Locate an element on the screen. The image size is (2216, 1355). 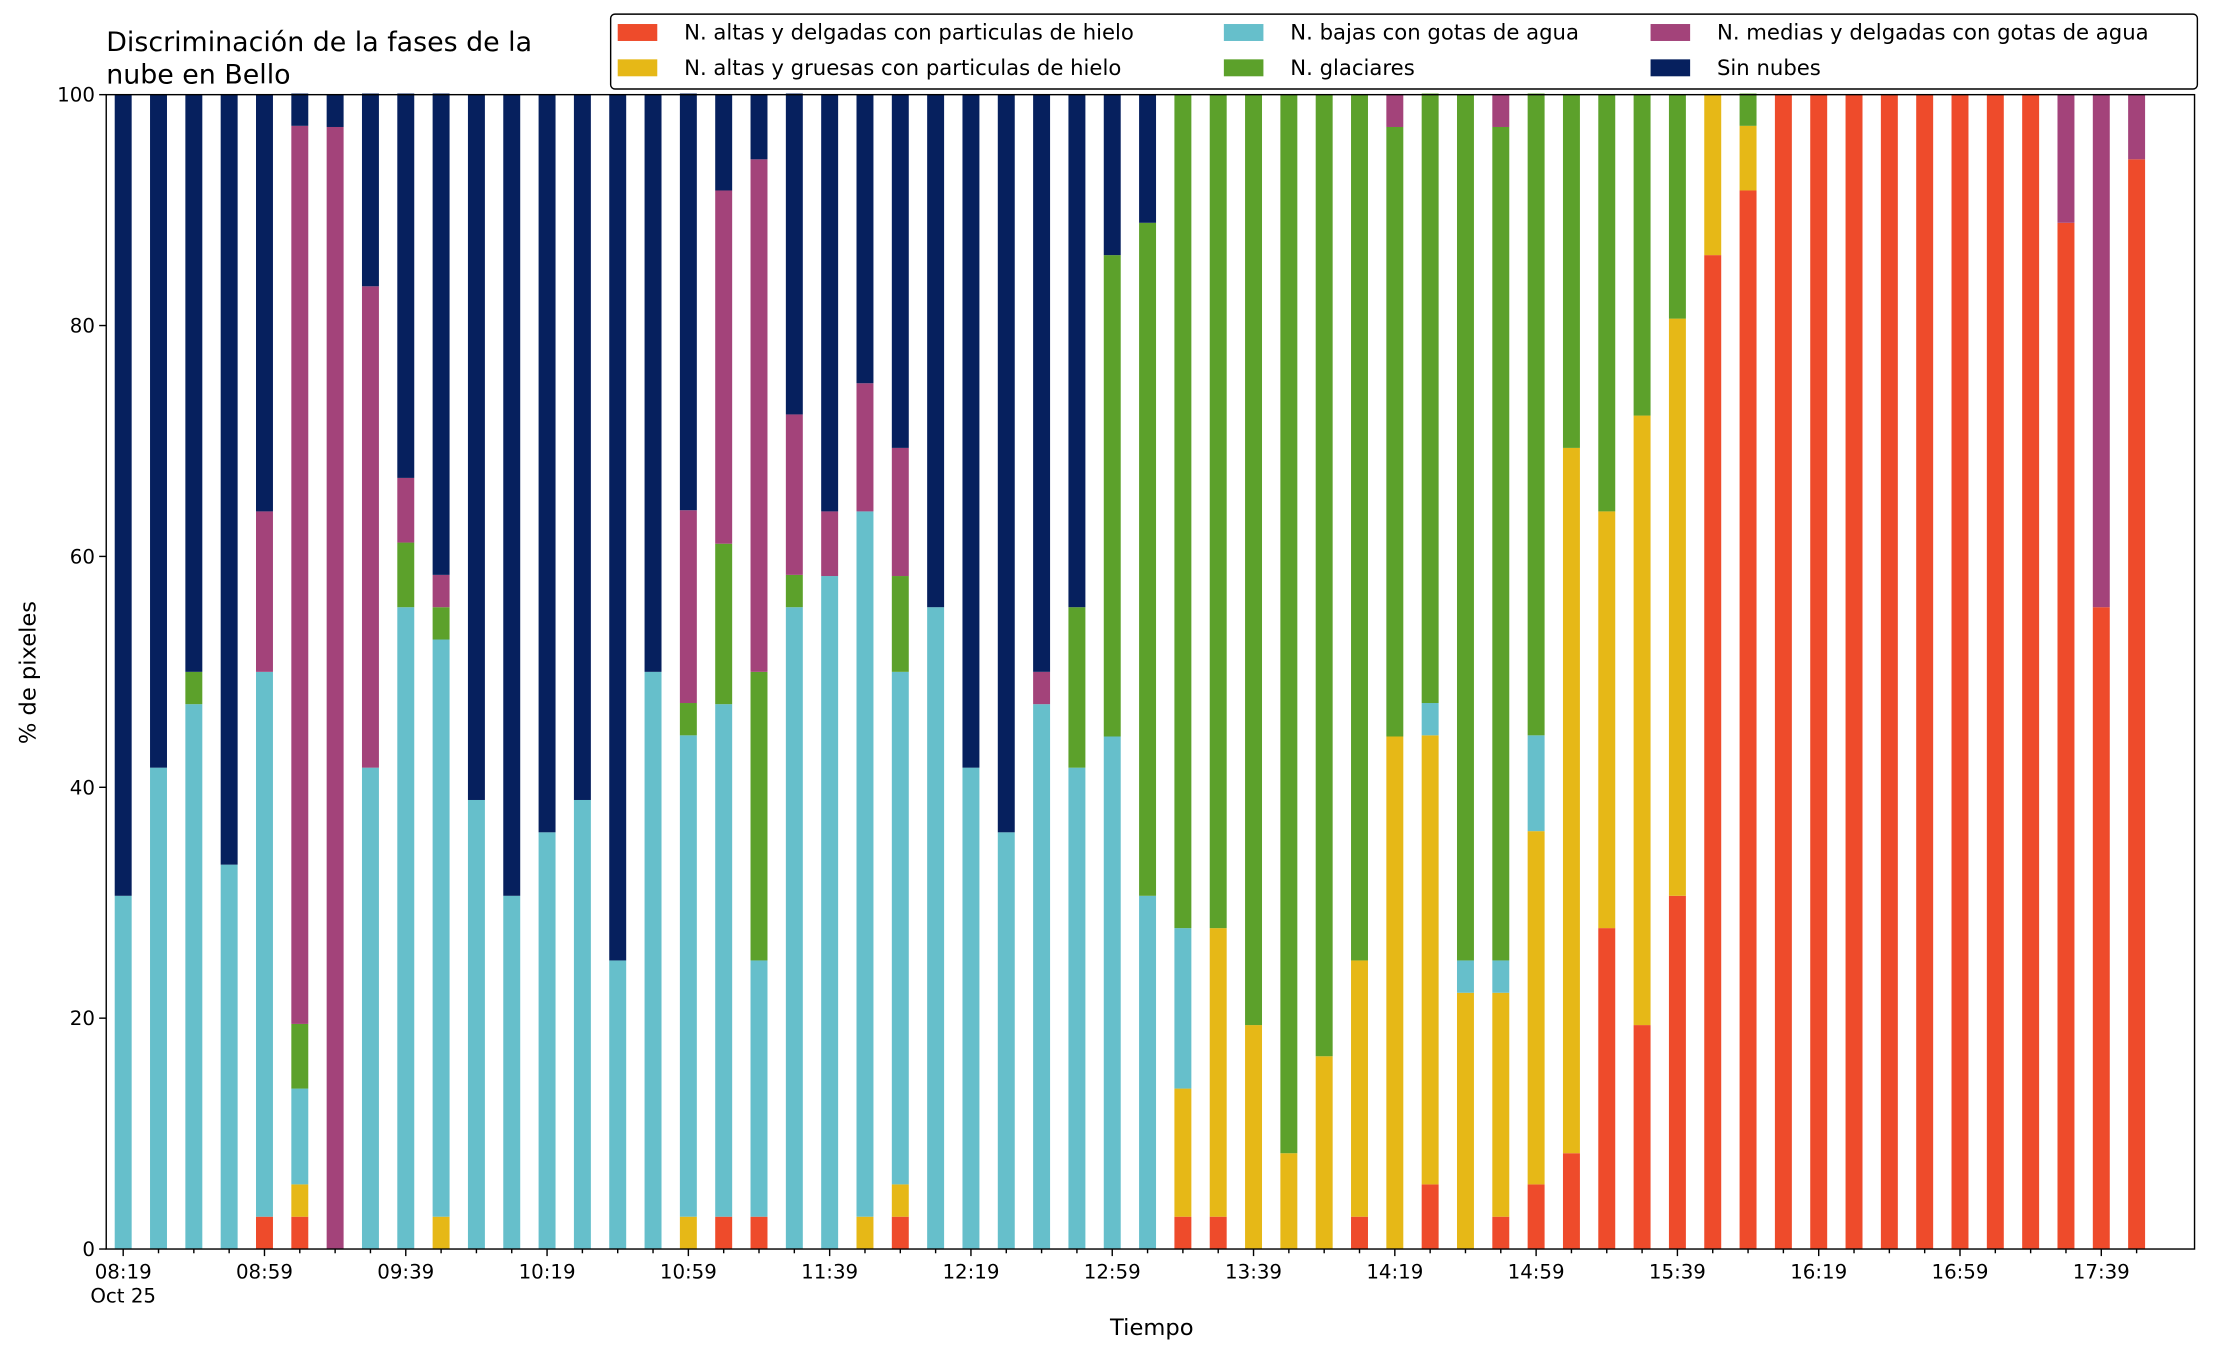
y-tick-label: 80 is located at coordinates (82, 326).